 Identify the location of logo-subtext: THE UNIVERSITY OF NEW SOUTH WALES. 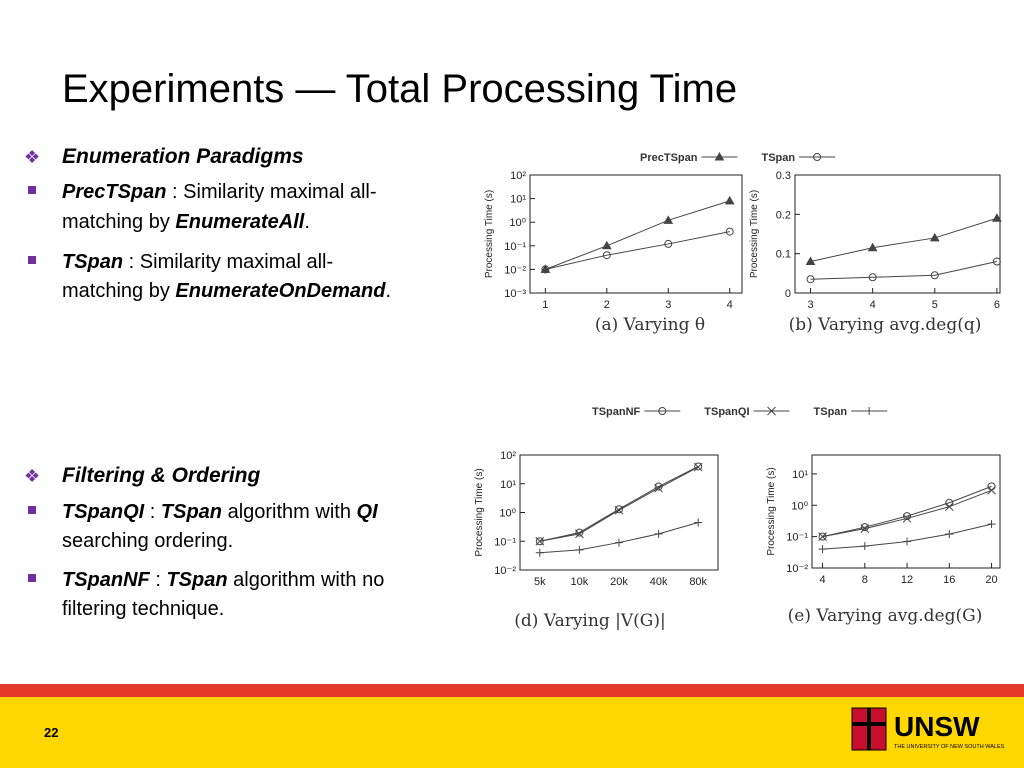
(949, 747).